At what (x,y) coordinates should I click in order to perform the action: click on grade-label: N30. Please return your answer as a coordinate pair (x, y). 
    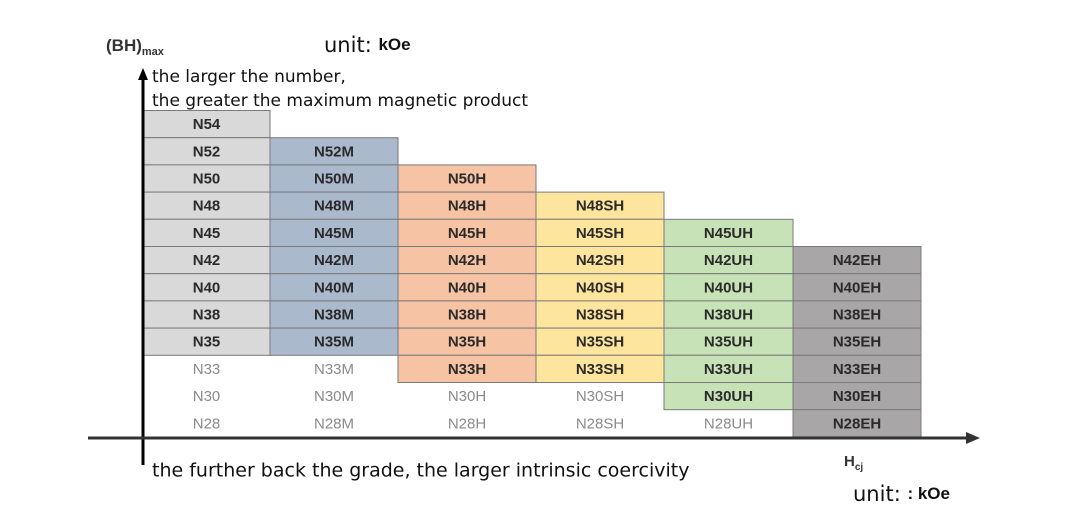
    Looking at the image, I should click on (207, 396).